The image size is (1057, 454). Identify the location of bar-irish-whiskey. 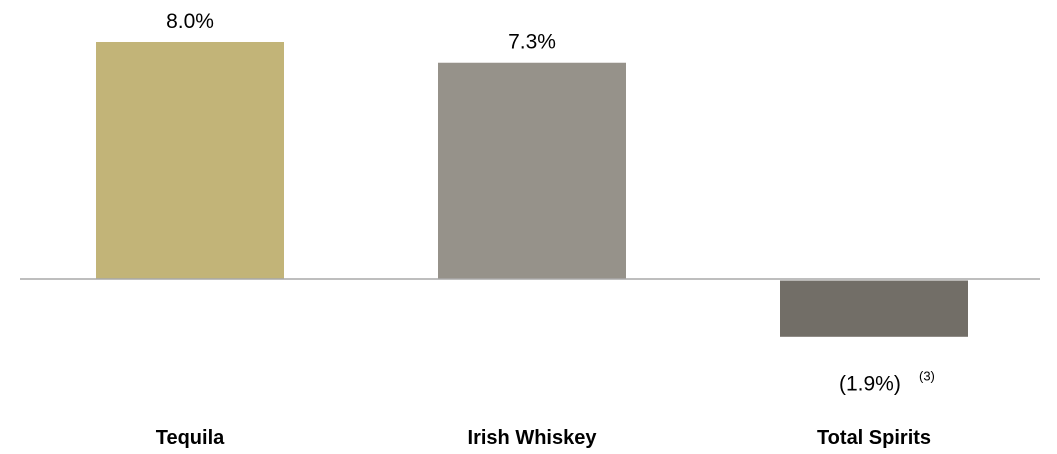
(532, 170).